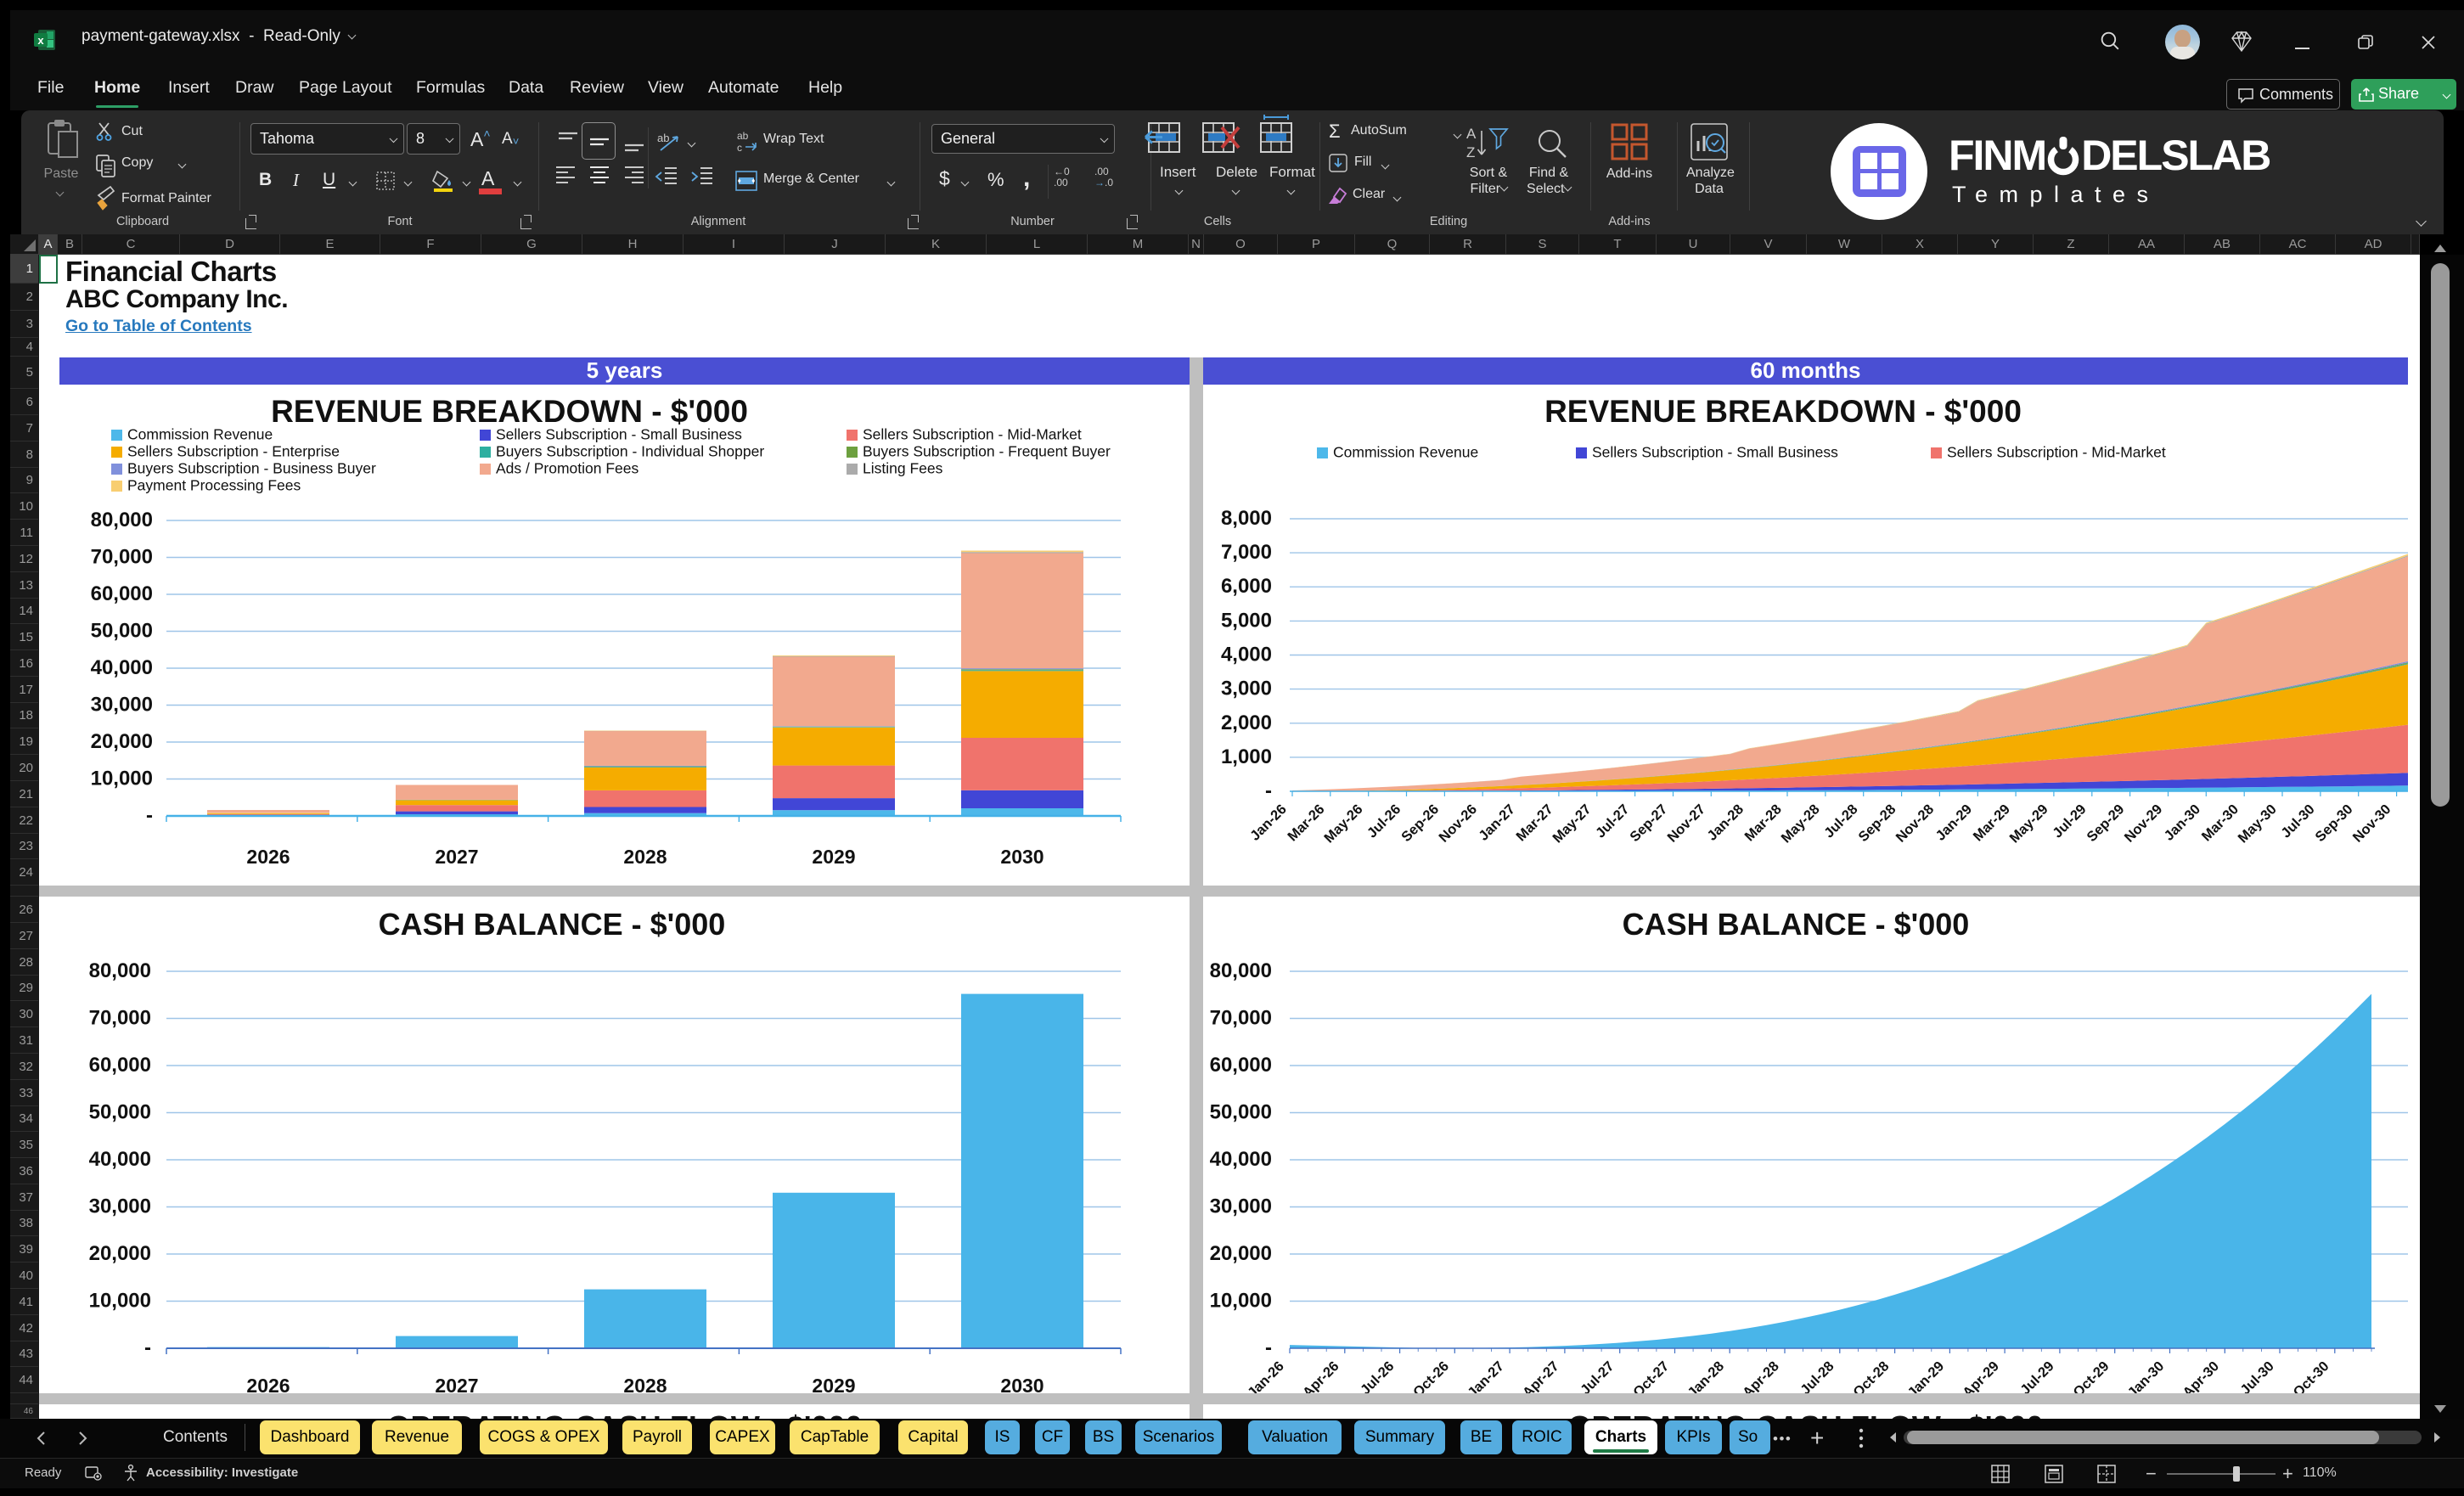  What do you see at coordinates (903, 468) in the screenshot?
I see `svg-text: Listing Fees` at bounding box center [903, 468].